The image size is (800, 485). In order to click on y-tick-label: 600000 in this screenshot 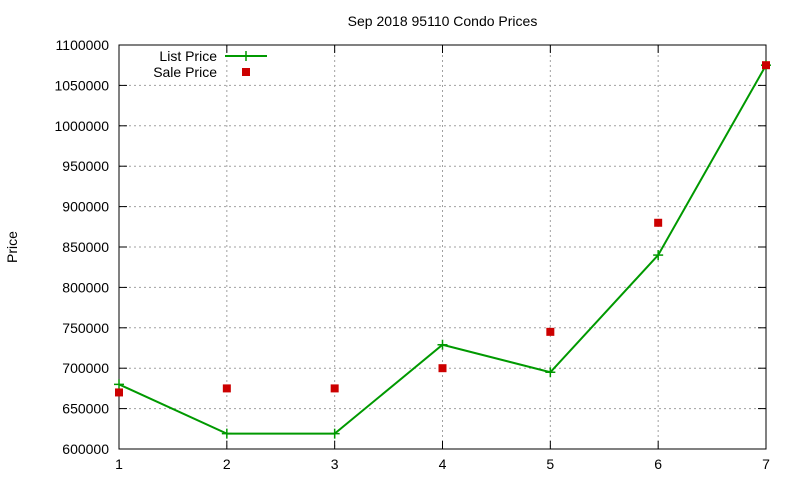, I will do `click(85, 449)`.